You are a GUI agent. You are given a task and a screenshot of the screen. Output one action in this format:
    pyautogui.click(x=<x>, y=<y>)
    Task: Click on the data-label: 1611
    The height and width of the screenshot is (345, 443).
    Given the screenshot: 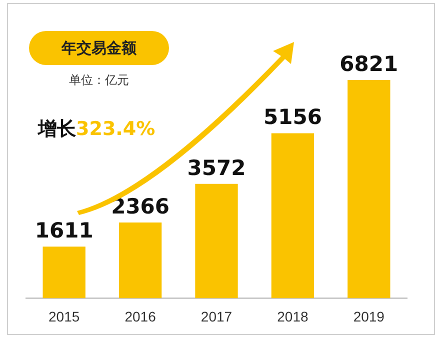 What is the action you would take?
    pyautogui.click(x=64, y=230)
    